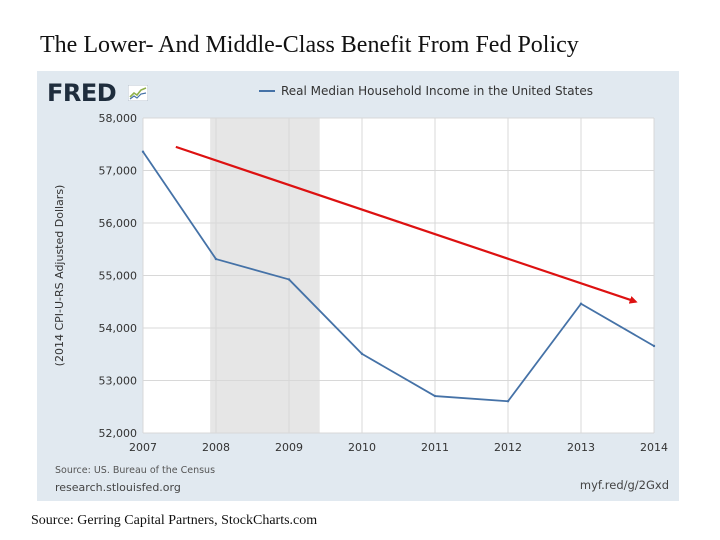  What do you see at coordinates (362, 447) in the screenshot?
I see `x-tick-label: 2010` at bounding box center [362, 447].